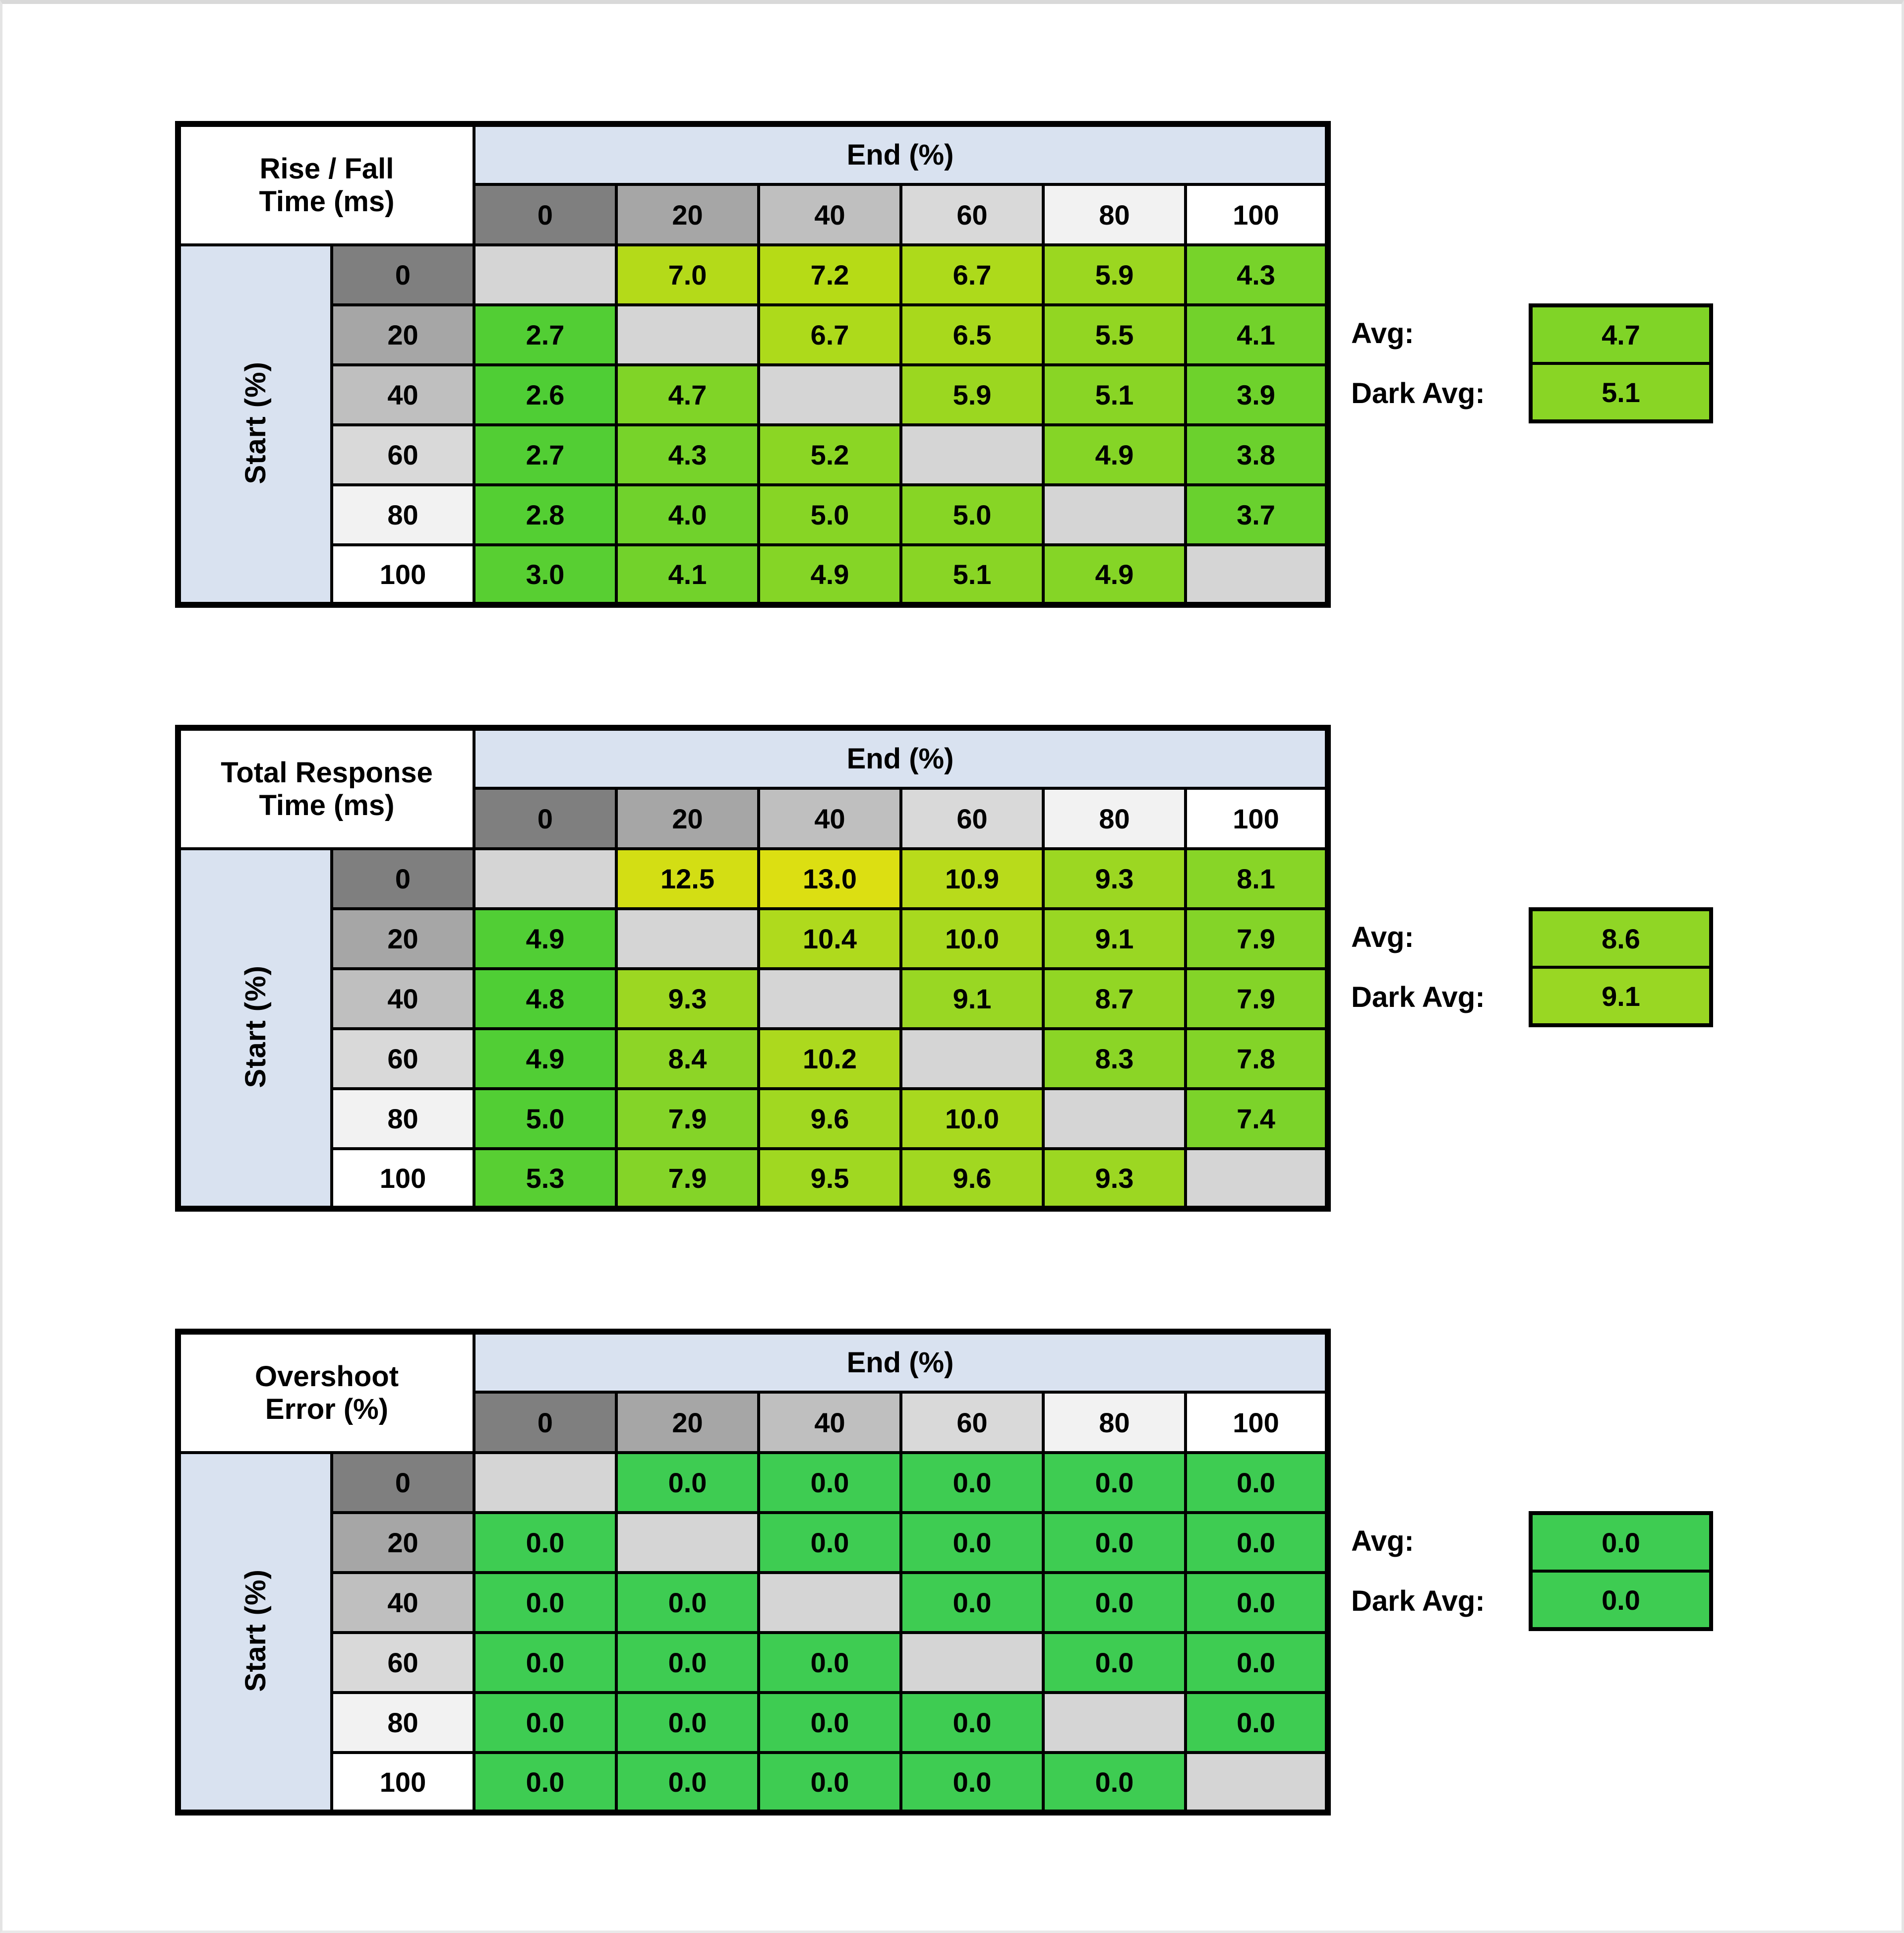 The image size is (1904, 1933). What do you see at coordinates (1114, 275) in the screenshot?
I see `value-cell: 5.9` at bounding box center [1114, 275].